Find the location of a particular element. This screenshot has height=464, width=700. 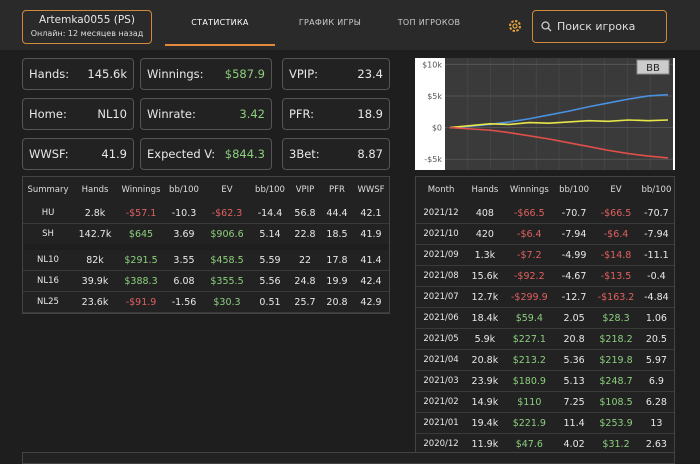

table-cell: 1.3k is located at coordinates (485, 255).